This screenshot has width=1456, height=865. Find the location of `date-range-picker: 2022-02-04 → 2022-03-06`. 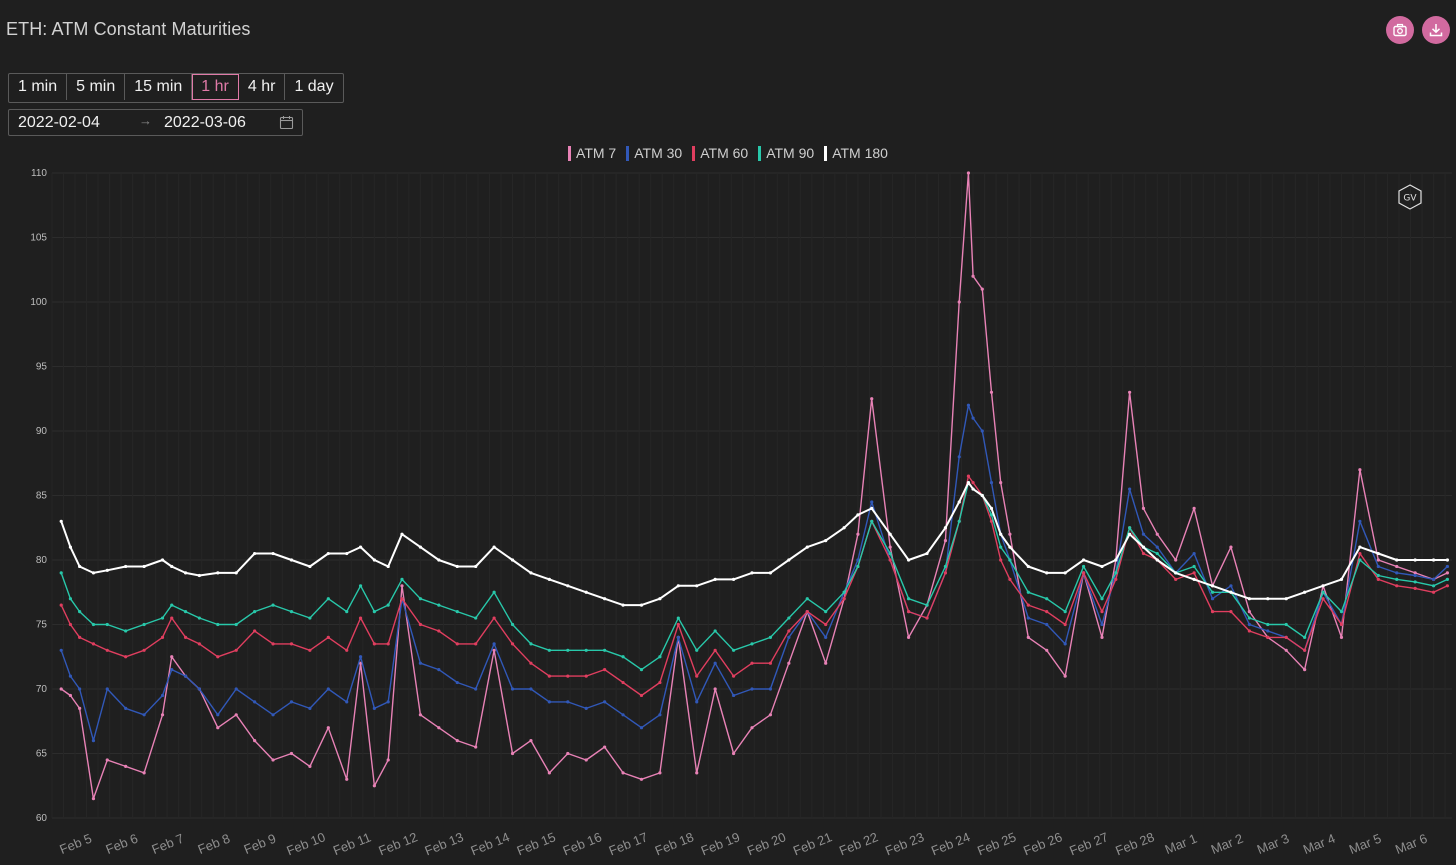

date-range-picker: 2022-02-04 → 2022-03-06 is located at coordinates (155, 122).